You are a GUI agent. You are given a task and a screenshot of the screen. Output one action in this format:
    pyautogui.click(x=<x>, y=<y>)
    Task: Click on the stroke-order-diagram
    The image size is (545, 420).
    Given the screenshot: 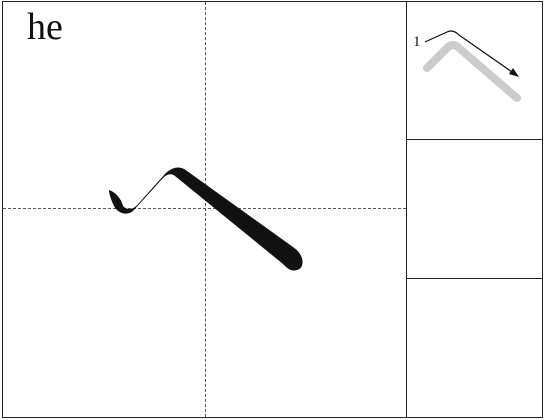 What is the action you would take?
    pyautogui.click(x=472, y=66)
    